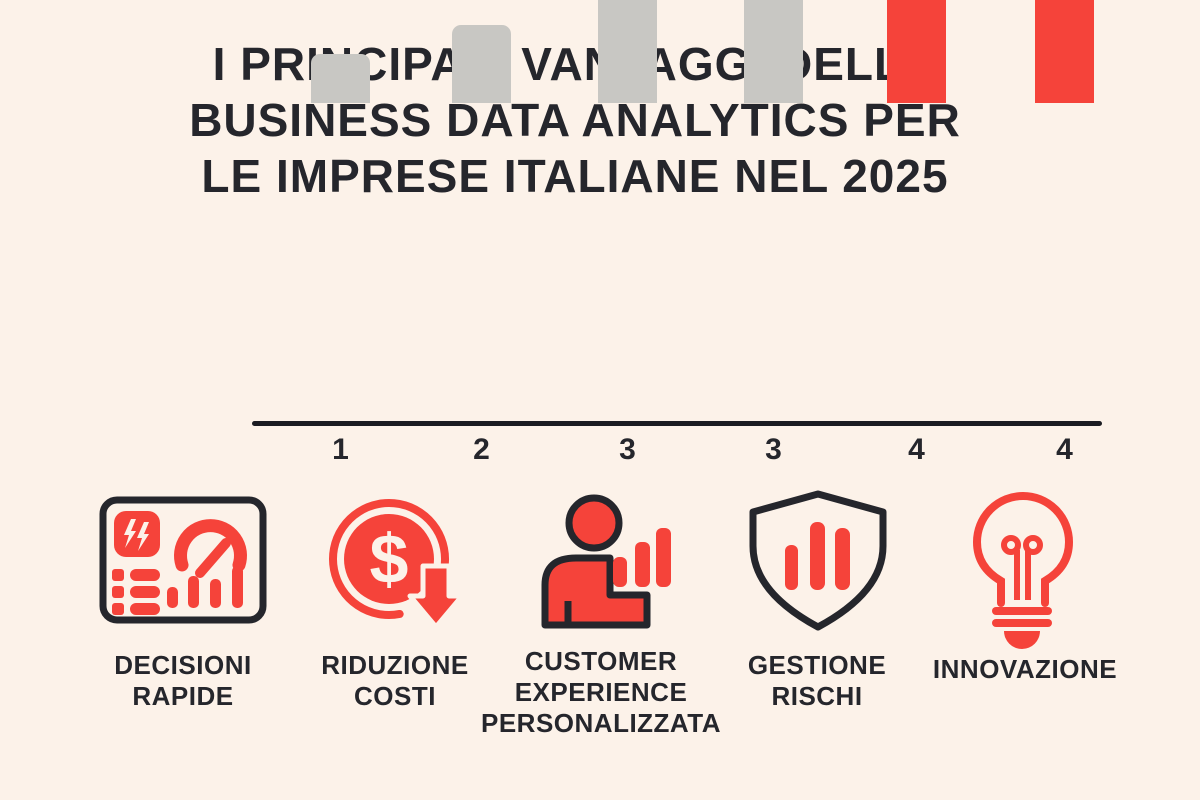 The height and width of the screenshot is (800, 1200). I want to click on axis-tick-label: 1, so click(340, 449).